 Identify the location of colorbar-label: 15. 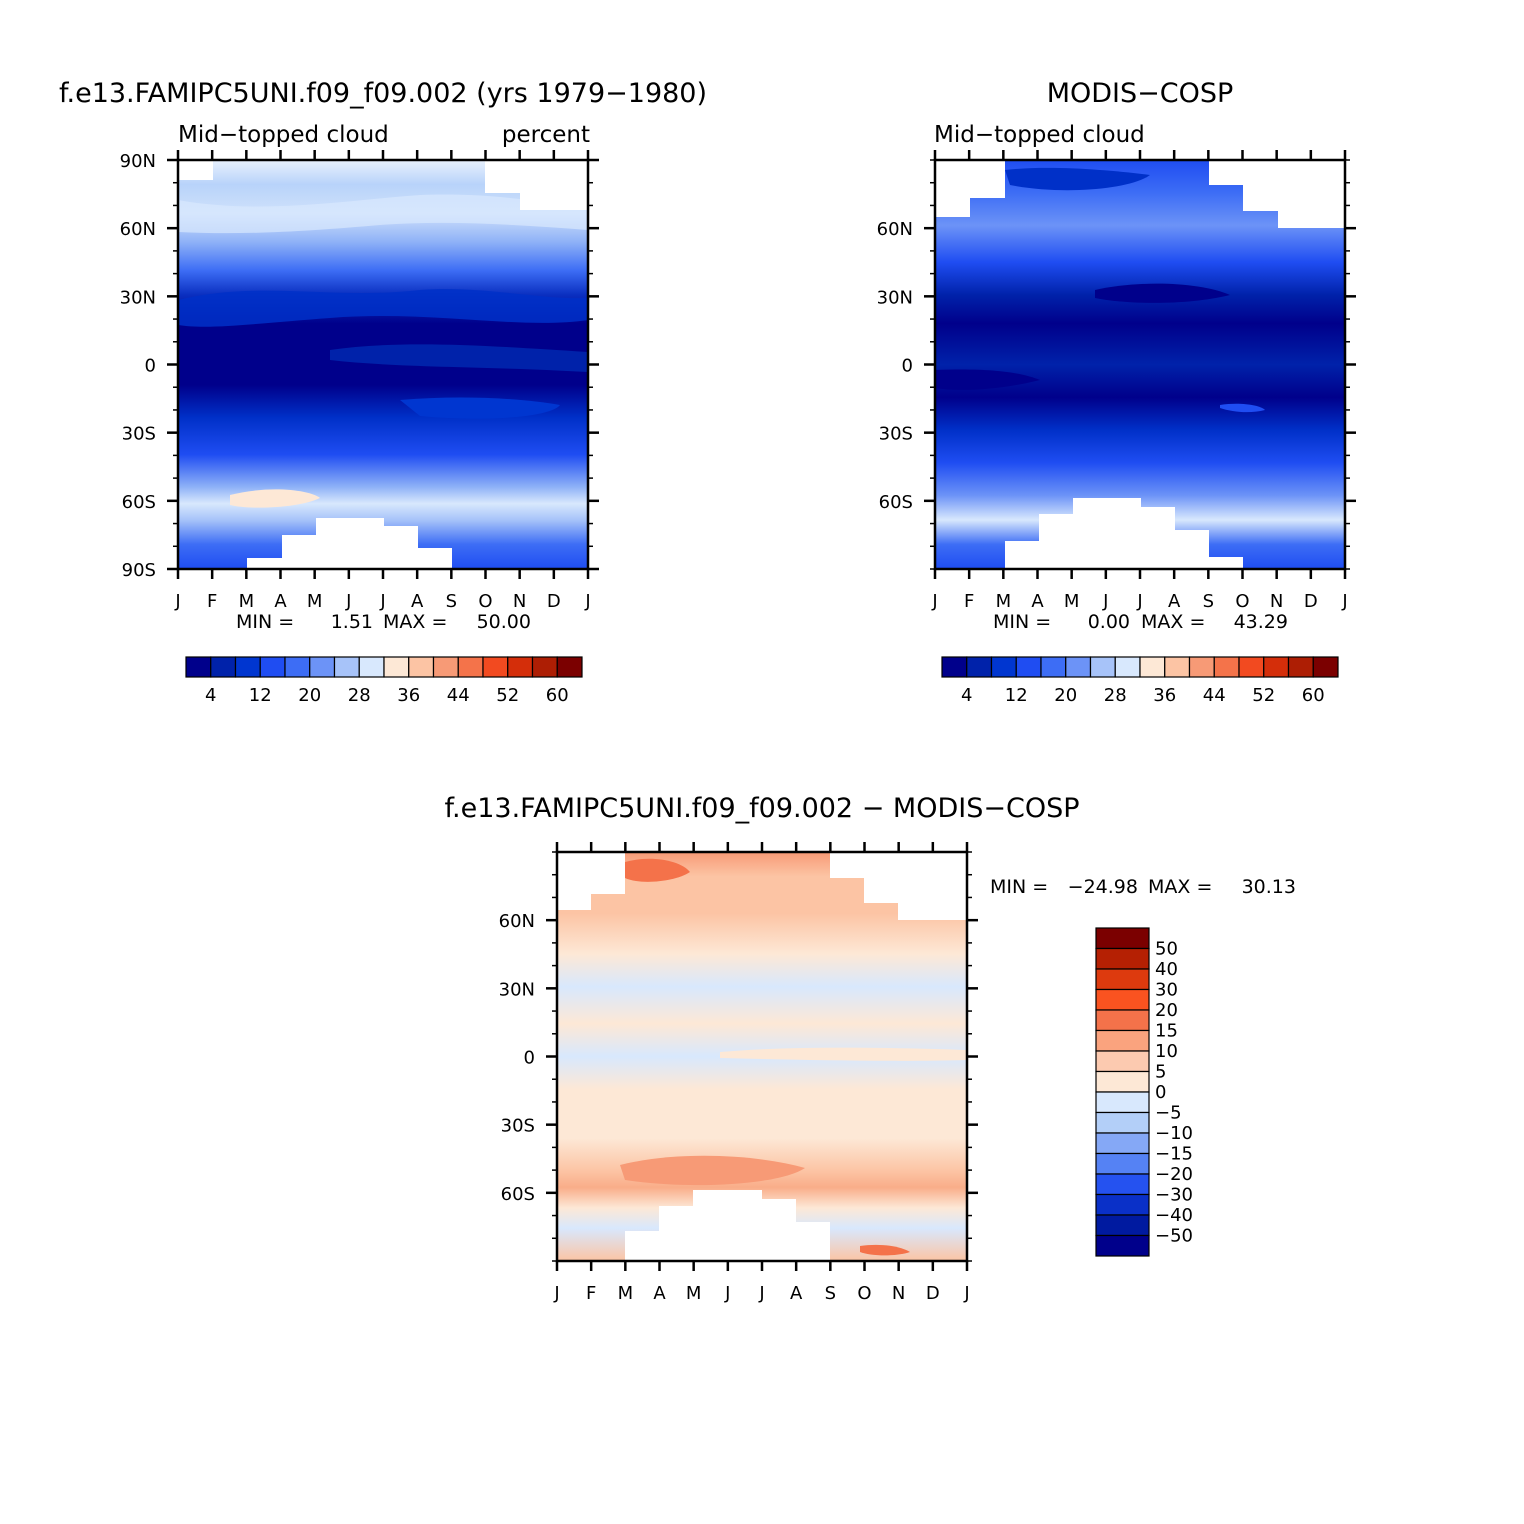
(1166, 1031).